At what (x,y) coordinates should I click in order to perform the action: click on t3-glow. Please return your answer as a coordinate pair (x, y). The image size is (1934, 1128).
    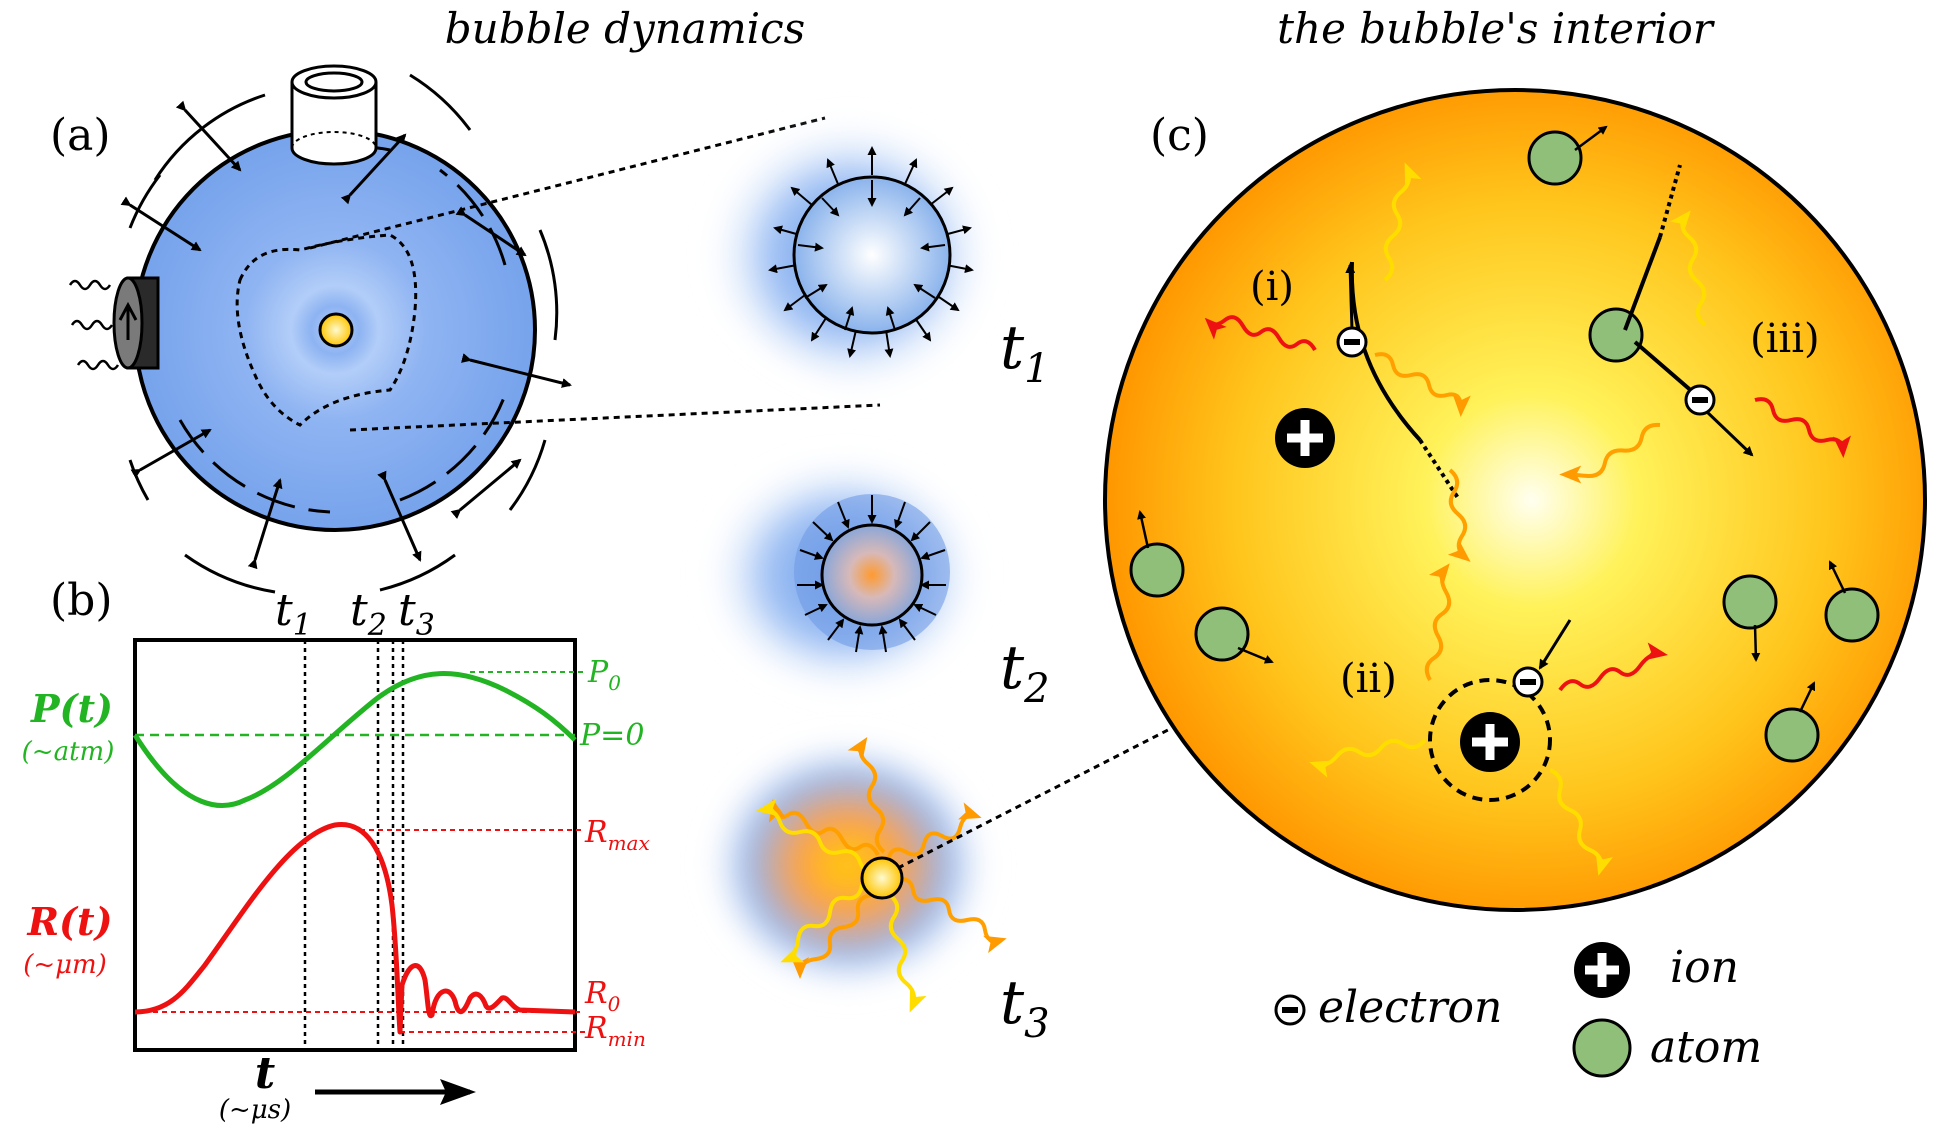
    Looking at the image, I should click on (848, 865).